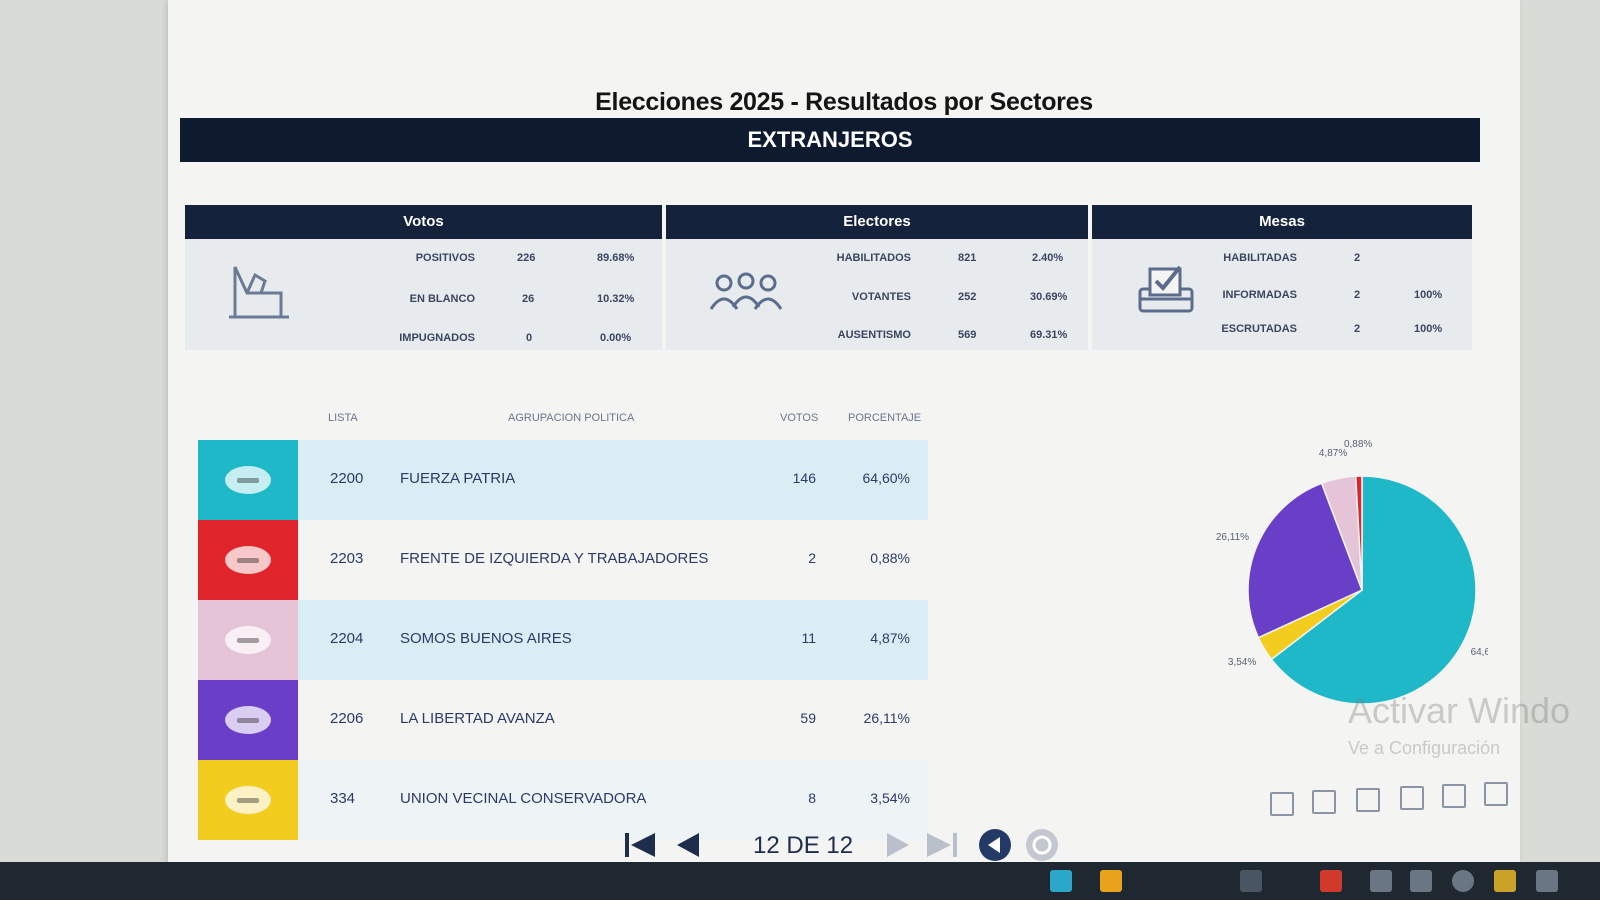  Describe the element at coordinates (616, 299) in the screenshot. I see `stat-percent: 10.32%` at that location.